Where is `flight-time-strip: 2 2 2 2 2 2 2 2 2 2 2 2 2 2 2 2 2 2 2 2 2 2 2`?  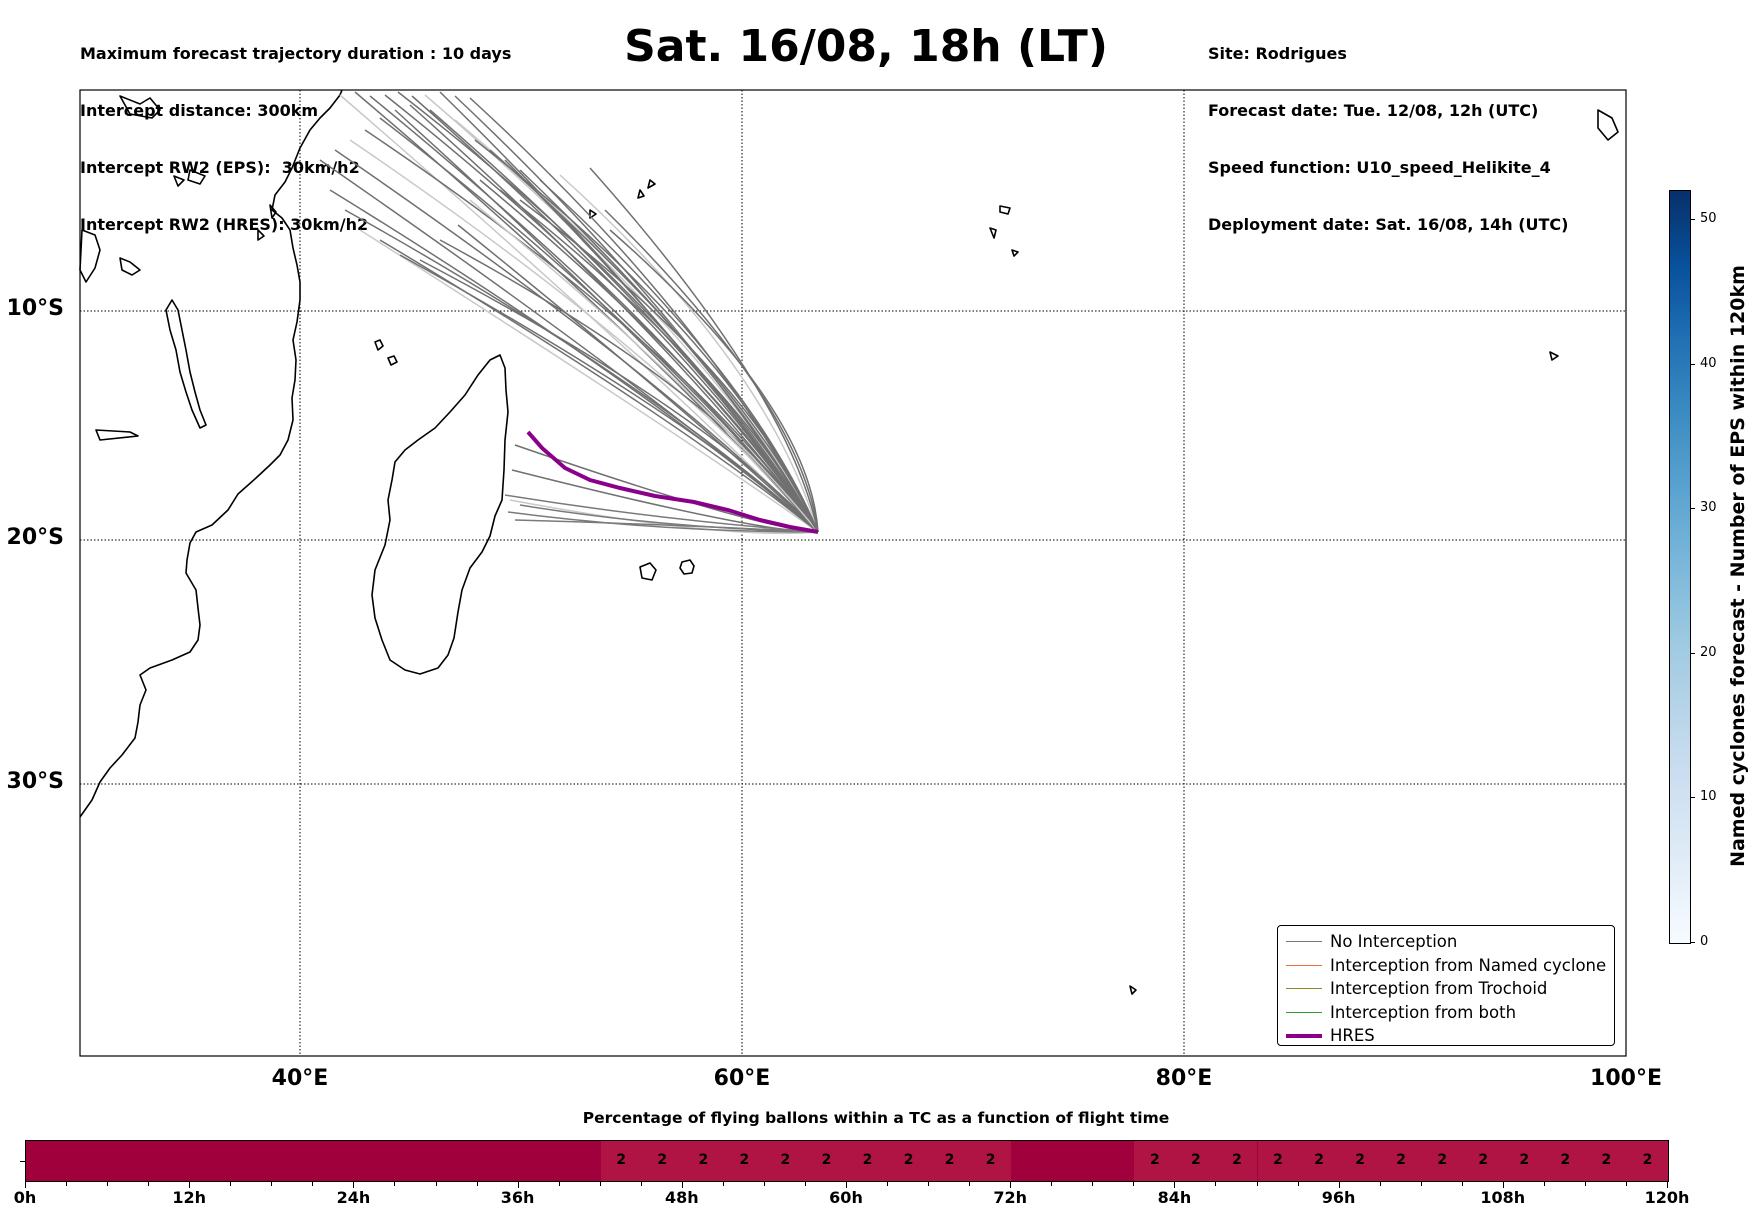
flight-time-strip: 2 2 2 2 2 2 2 2 2 2 2 2 2 2 2 2 2 2 2 2 2 2 2 is located at coordinates (847, 1161).